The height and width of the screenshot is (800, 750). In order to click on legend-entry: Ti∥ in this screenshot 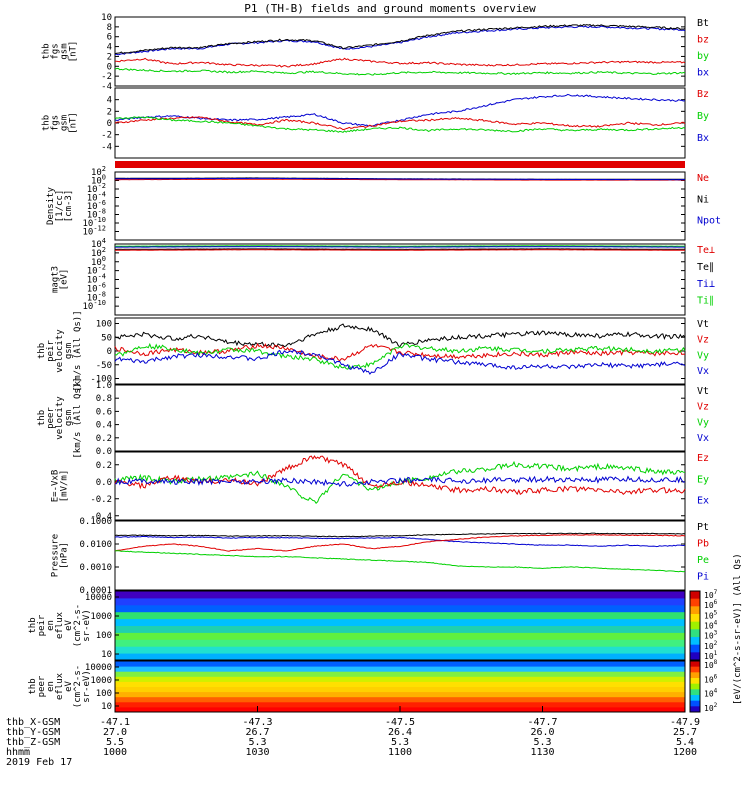, I will do `click(705, 301)`.